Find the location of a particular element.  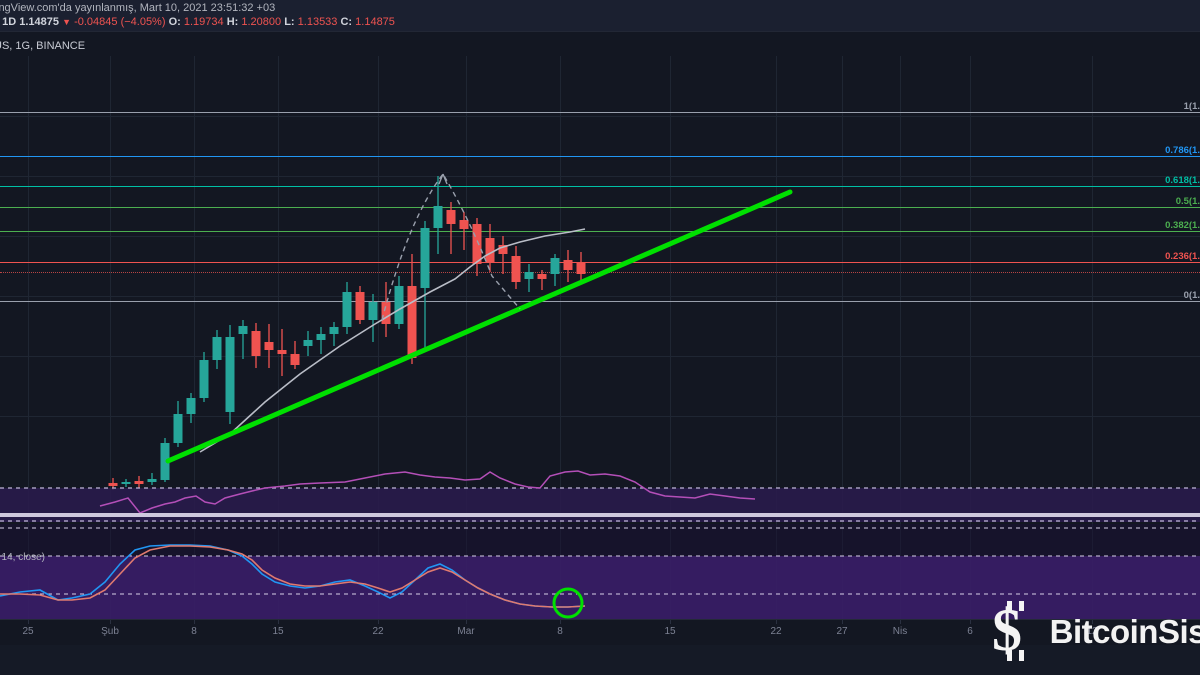

close-label: C: is located at coordinates (346, 22).